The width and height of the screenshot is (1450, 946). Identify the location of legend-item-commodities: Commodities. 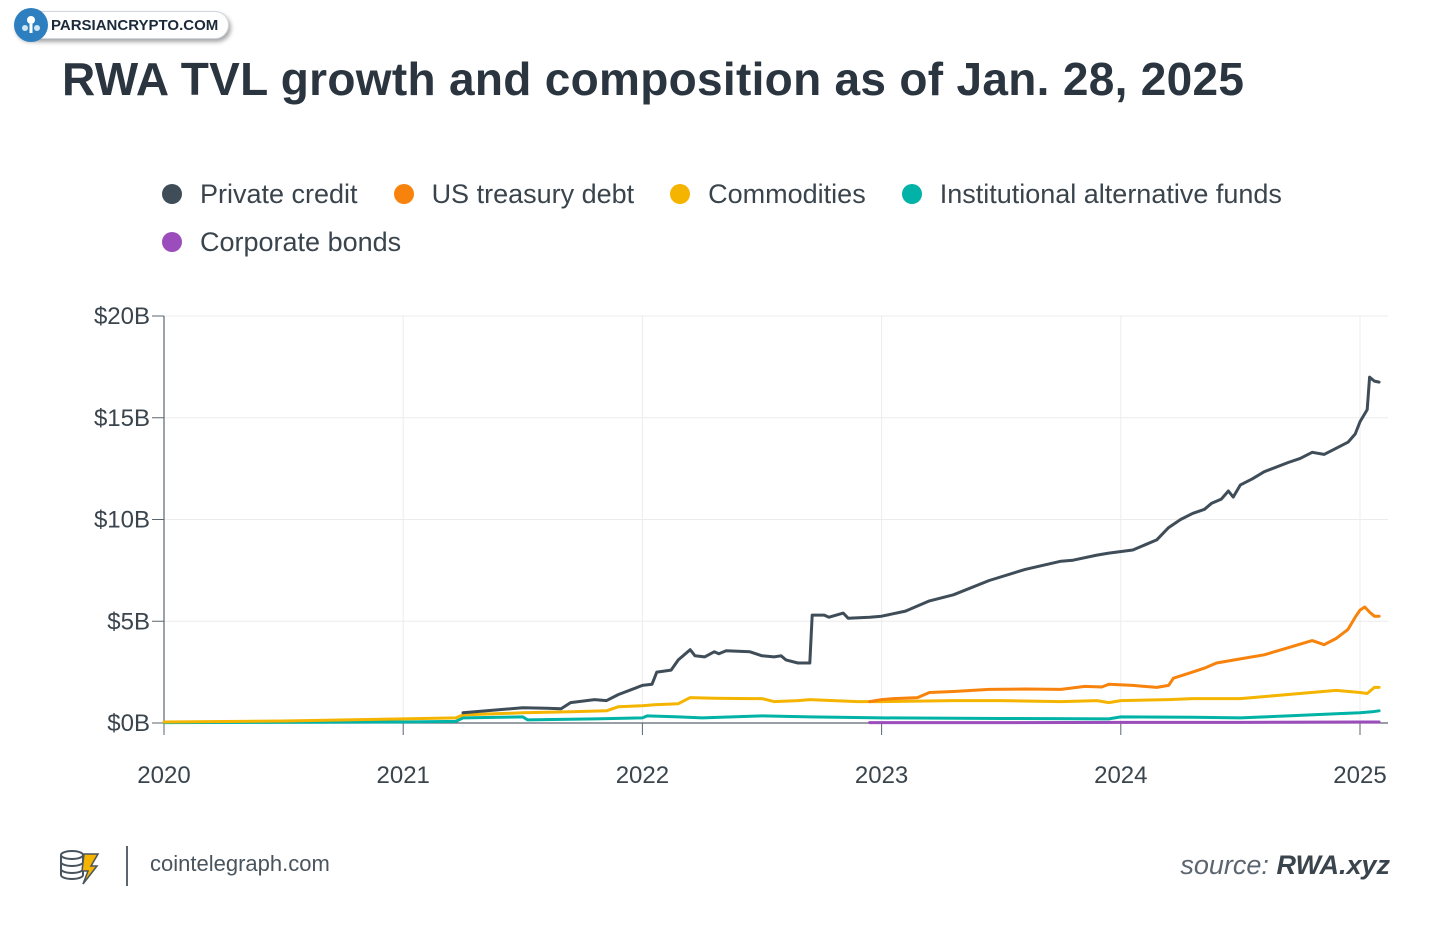
(768, 194).